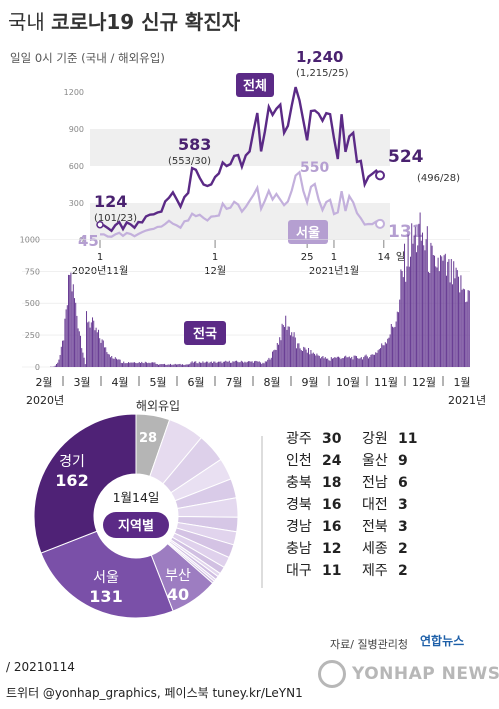  What do you see at coordinates (110, 201) in the screenshot?
I see `annotation-value: 124` at bounding box center [110, 201].